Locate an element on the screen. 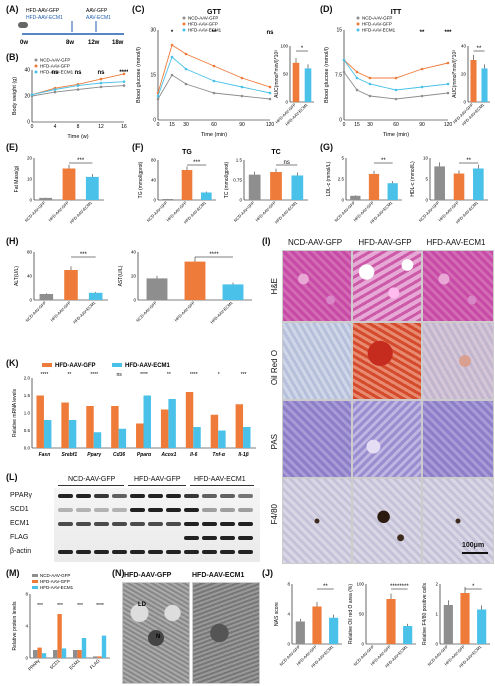 The image size is (495, 686). panel-label-l: (L) is located at coordinates (12, 477).